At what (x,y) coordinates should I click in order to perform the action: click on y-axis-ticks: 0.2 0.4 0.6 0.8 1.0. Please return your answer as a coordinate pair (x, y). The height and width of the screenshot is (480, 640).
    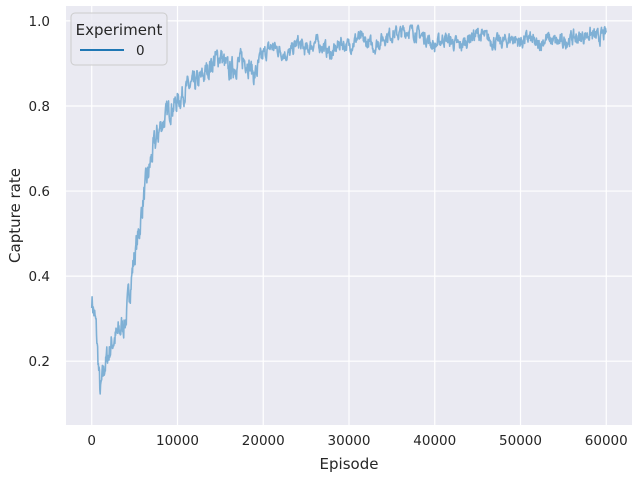
    Looking at the image, I should click on (39, 192).